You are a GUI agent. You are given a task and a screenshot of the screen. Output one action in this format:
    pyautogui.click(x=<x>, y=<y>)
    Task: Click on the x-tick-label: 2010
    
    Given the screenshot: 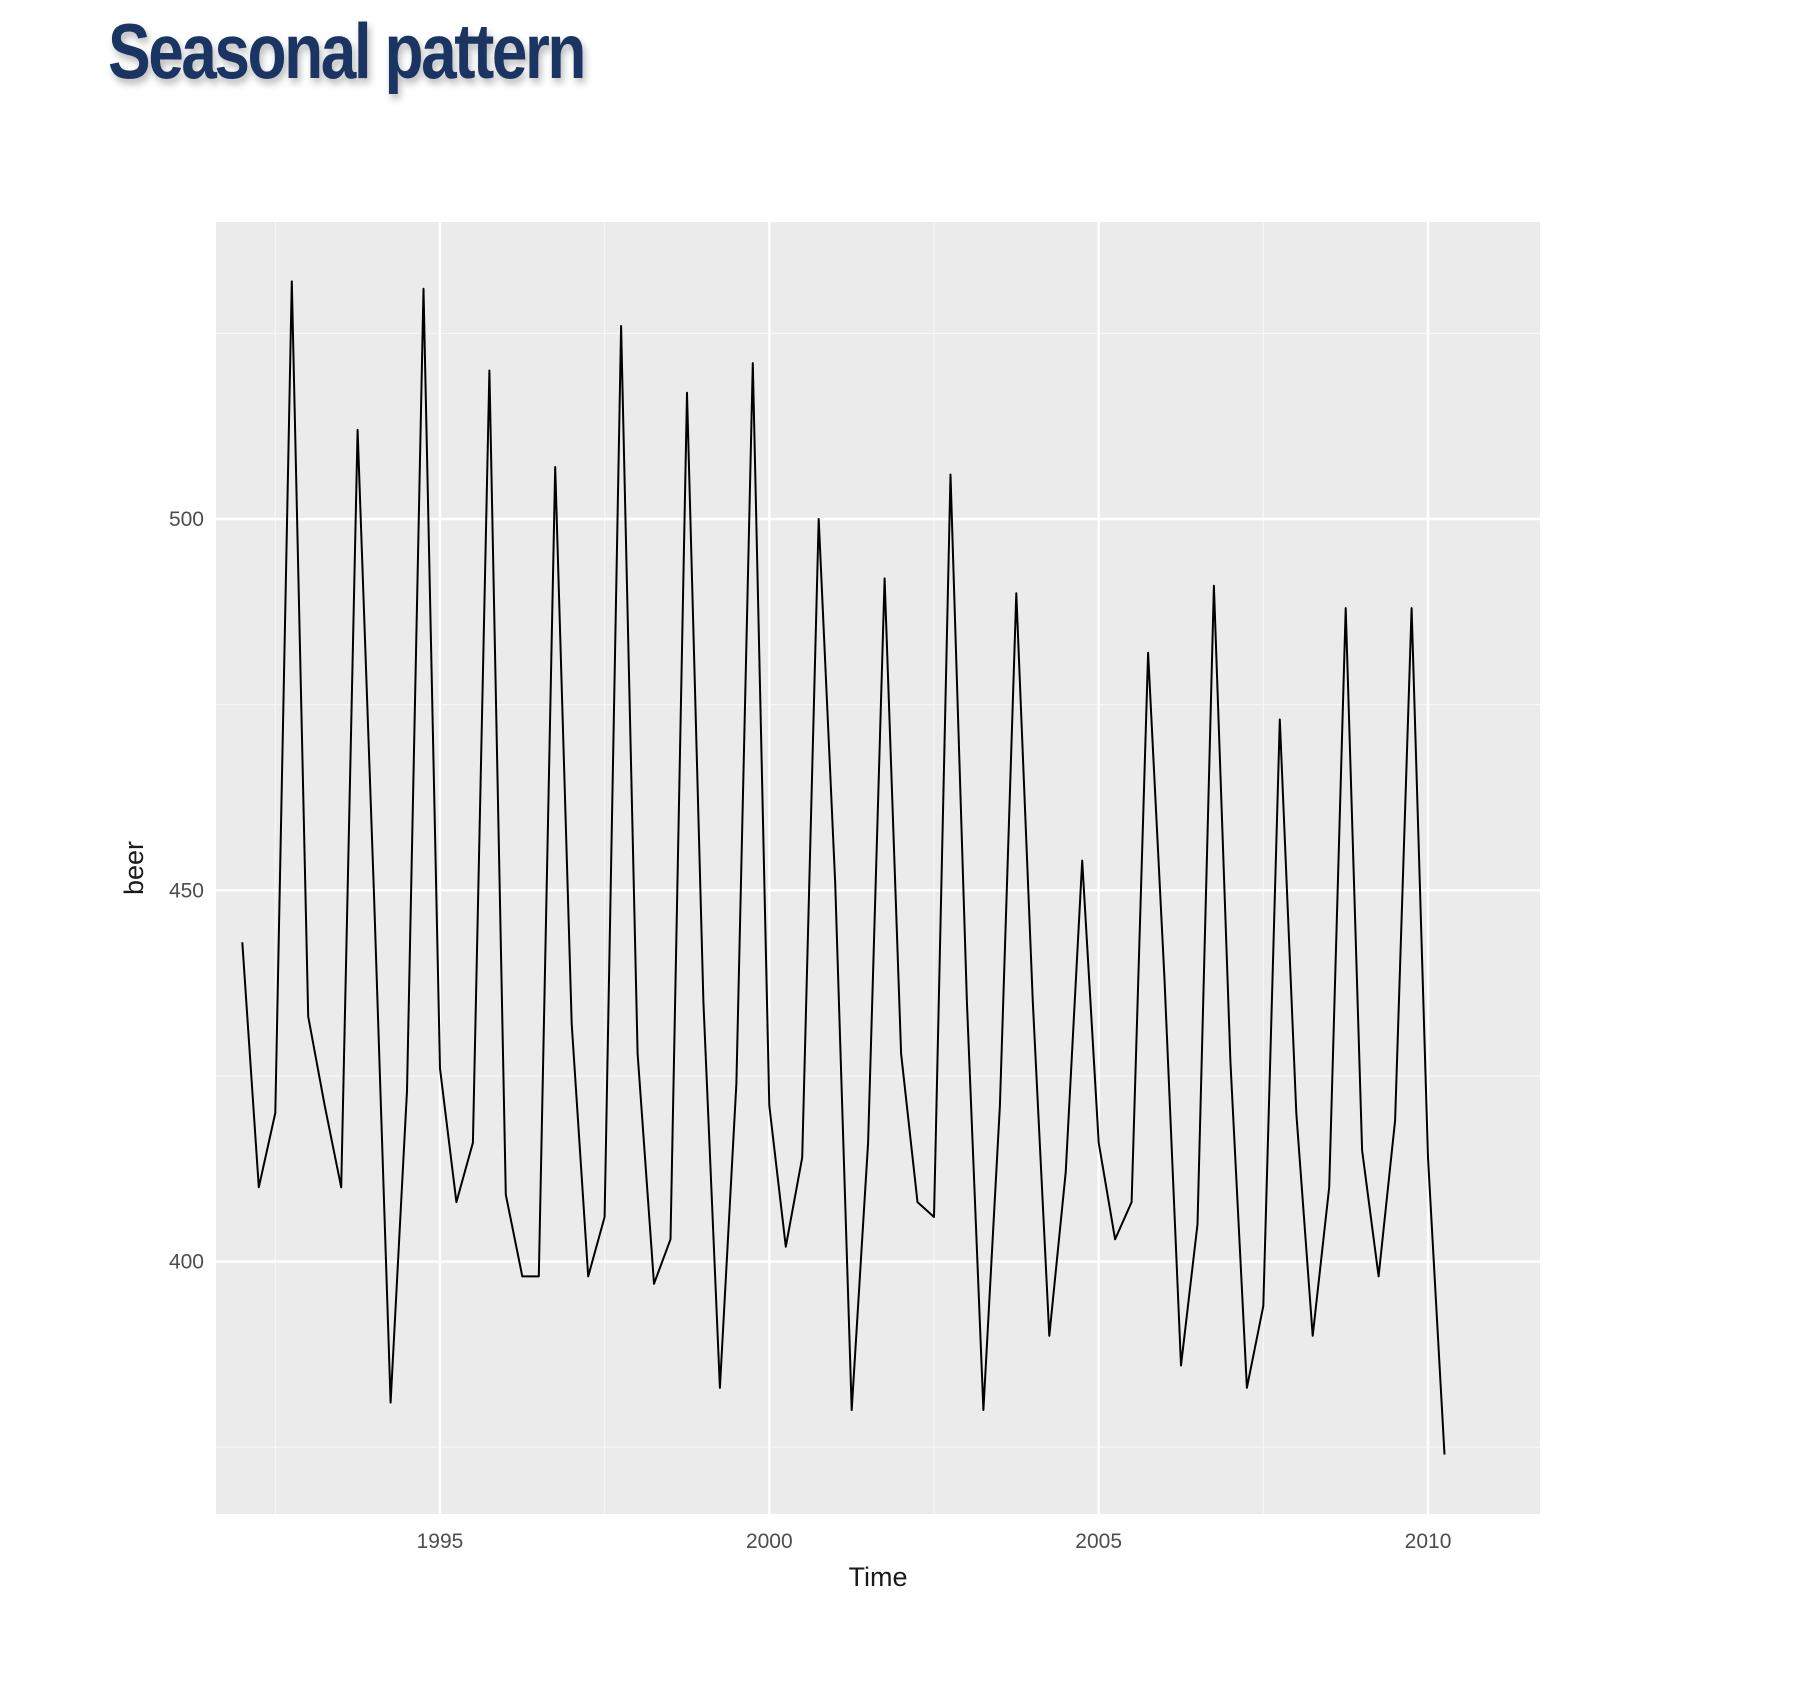 What is the action you would take?
    pyautogui.click(x=1428, y=1541)
    